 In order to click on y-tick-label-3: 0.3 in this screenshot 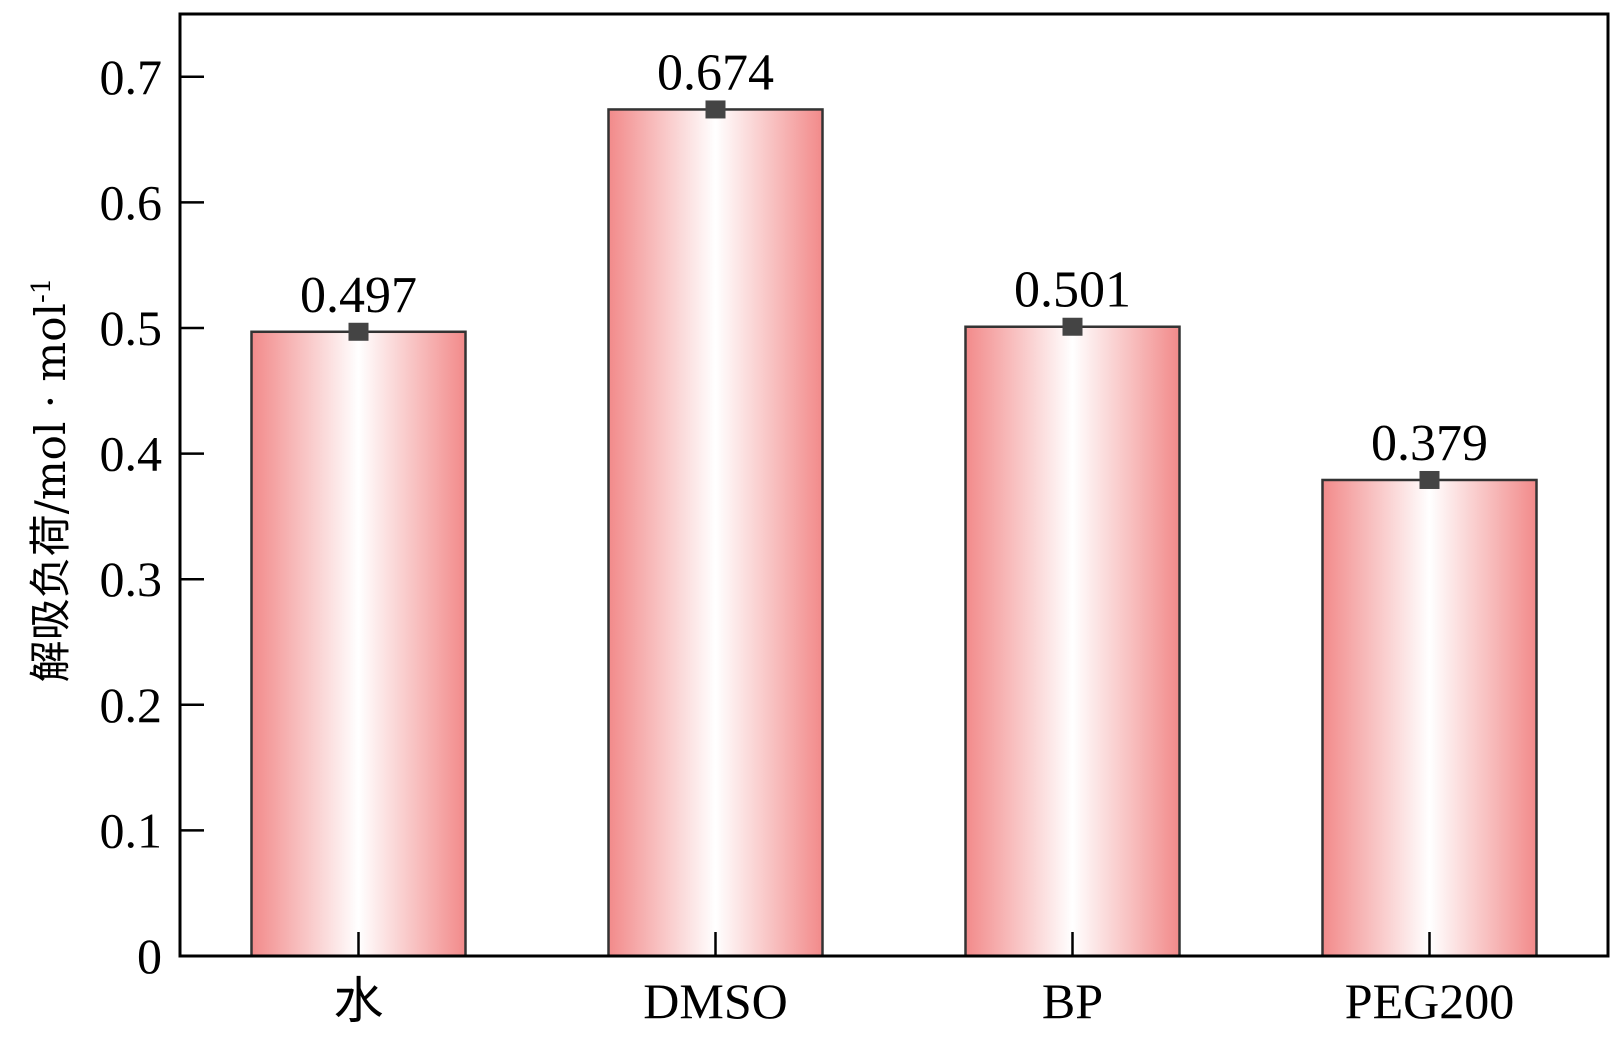, I will do `click(131, 579)`.